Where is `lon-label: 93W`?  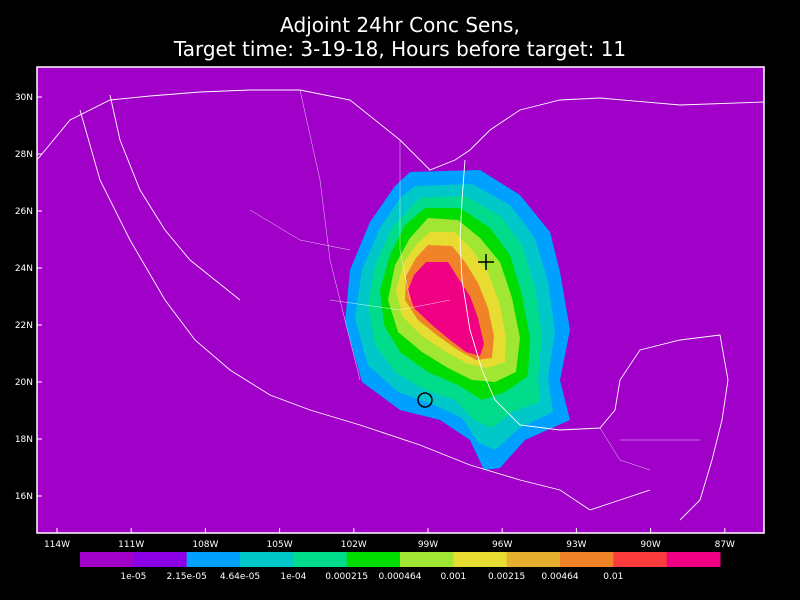 lon-label: 93W is located at coordinates (576, 545).